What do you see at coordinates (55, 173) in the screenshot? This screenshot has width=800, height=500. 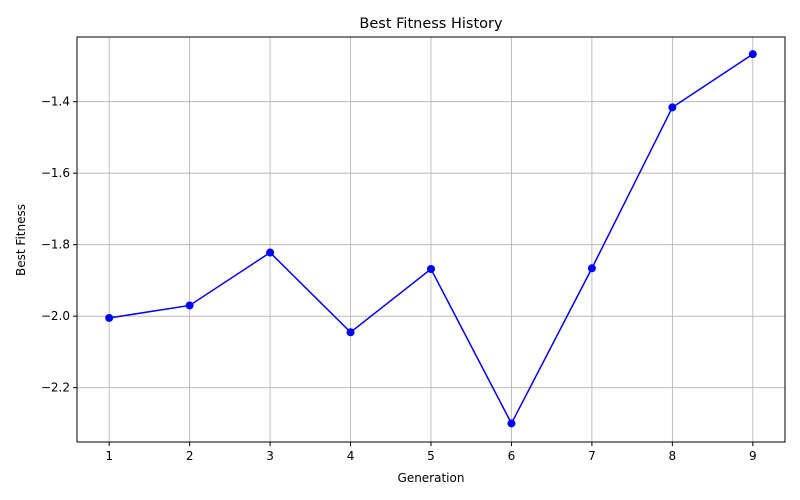 I see `y-tick-label: −1.6` at bounding box center [55, 173].